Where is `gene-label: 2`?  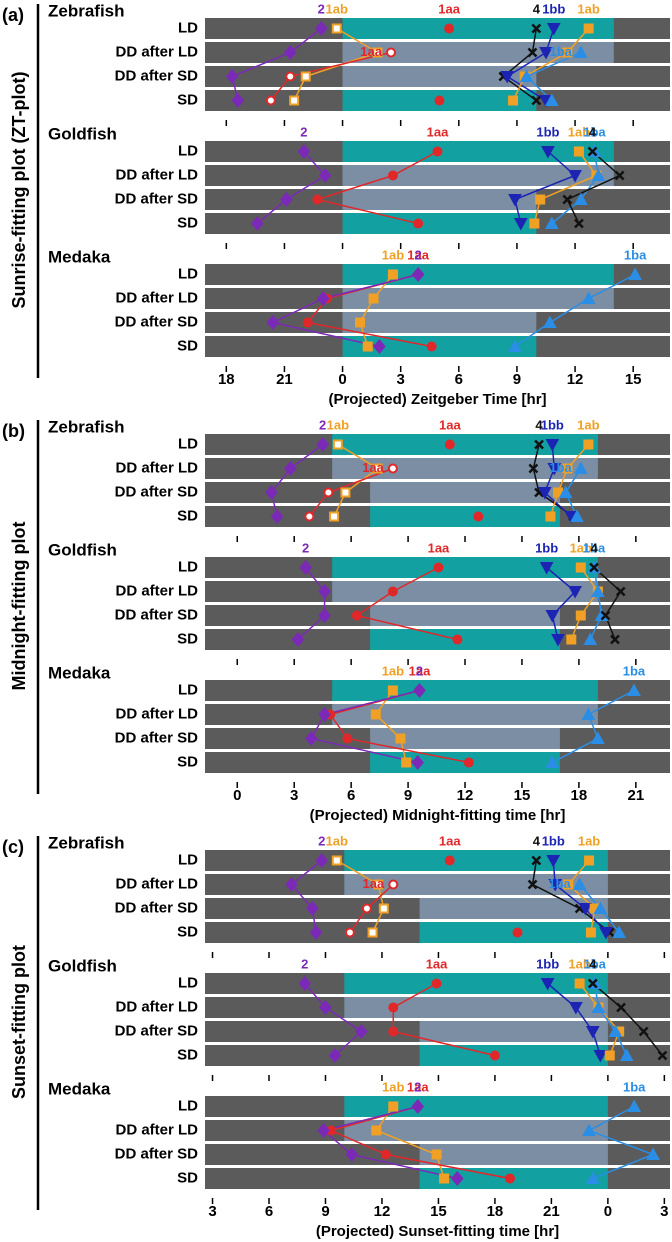 gene-label: 2 is located at coordinates (418, 254).